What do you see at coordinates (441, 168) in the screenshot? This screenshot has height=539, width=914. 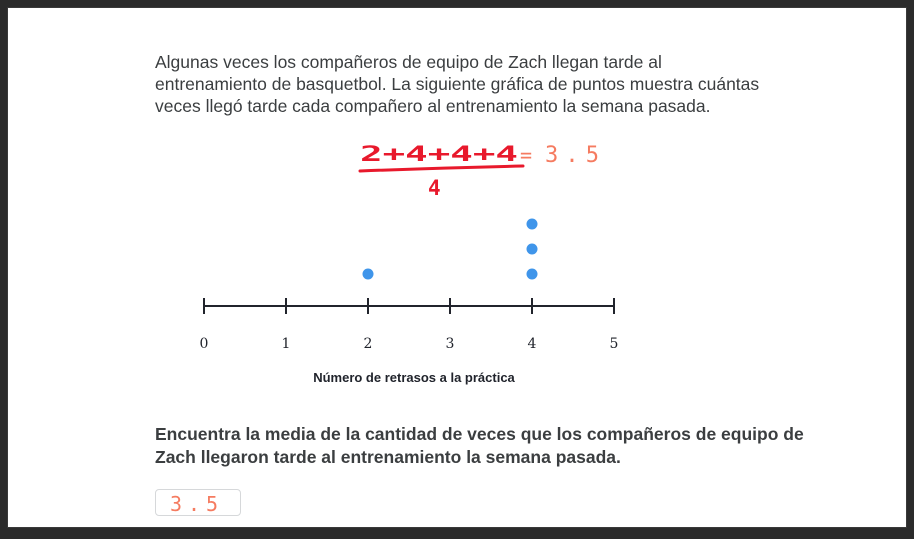 I see `fraction-bar` at bounding box center [441, 168].